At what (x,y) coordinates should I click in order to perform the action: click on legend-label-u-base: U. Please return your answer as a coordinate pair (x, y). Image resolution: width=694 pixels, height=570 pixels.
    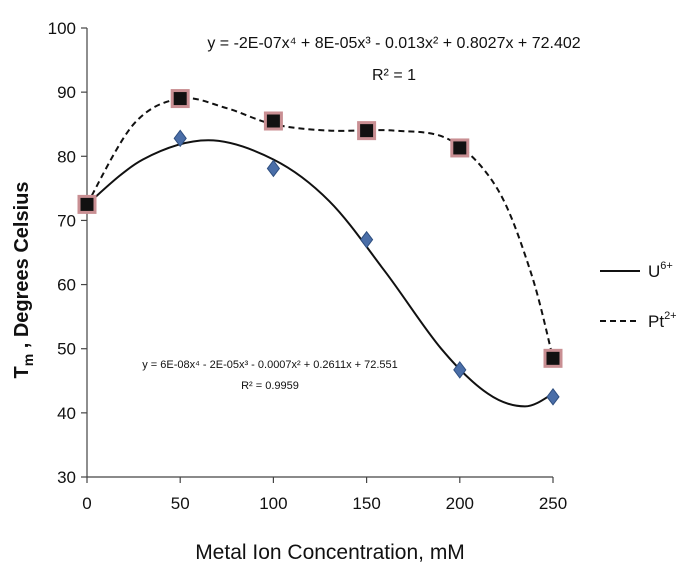
    Looking at the image, I should click on (654, 271).